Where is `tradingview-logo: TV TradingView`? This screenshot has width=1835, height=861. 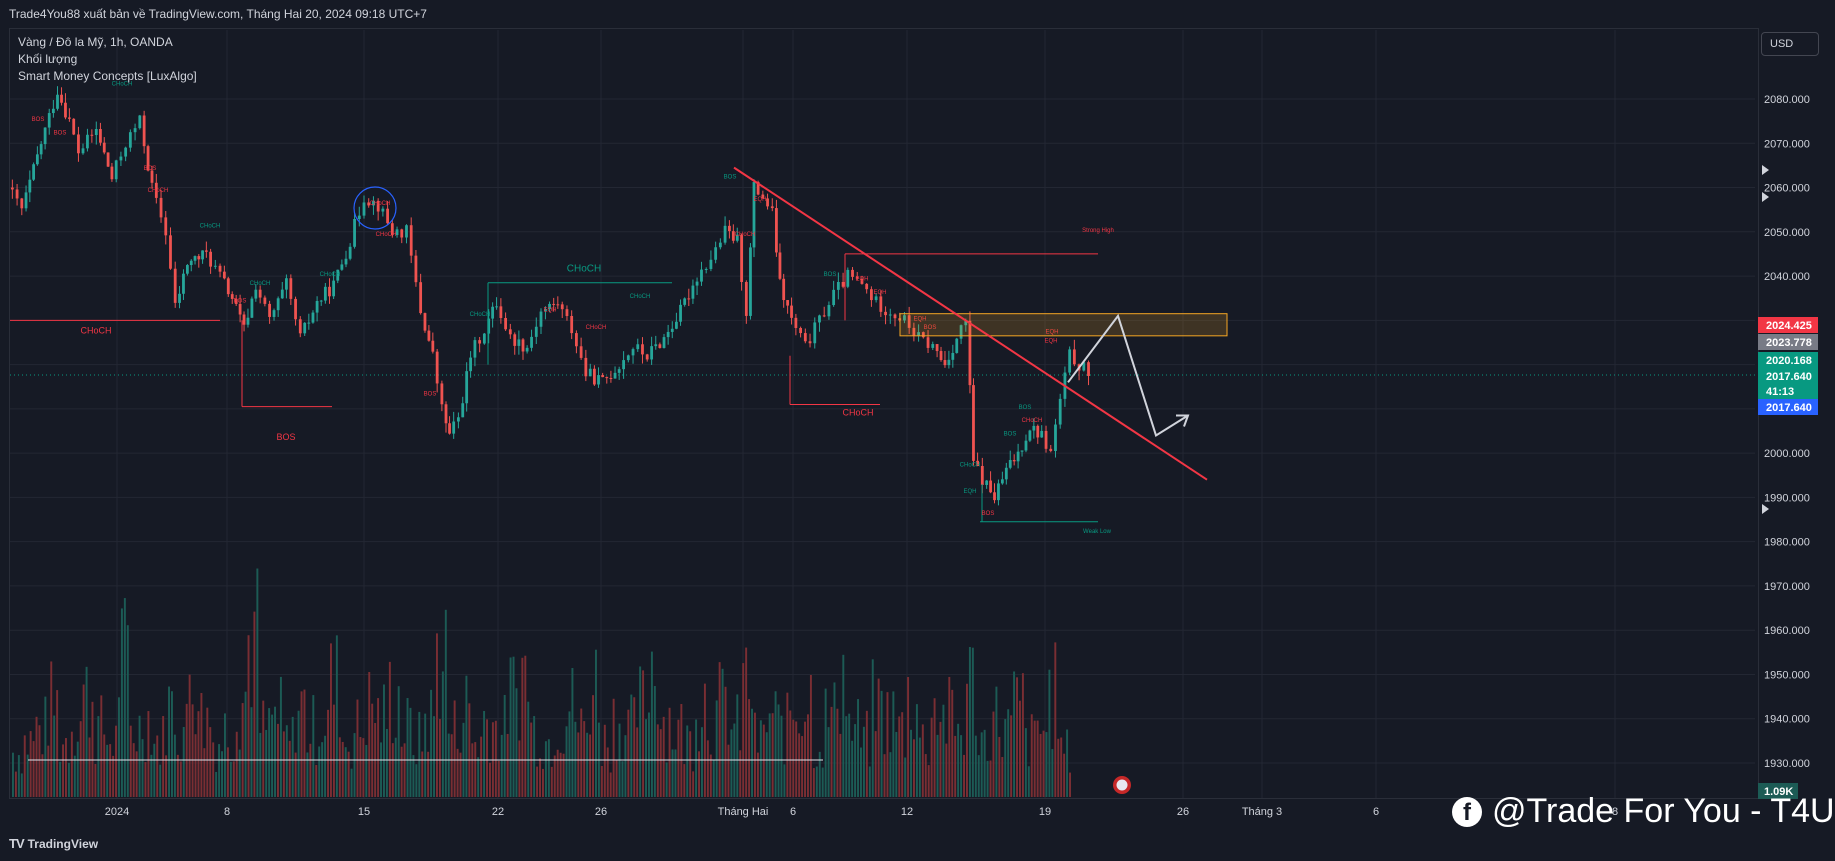 tradingview-logo: TV TradingView is located at coordinates (53, 843).